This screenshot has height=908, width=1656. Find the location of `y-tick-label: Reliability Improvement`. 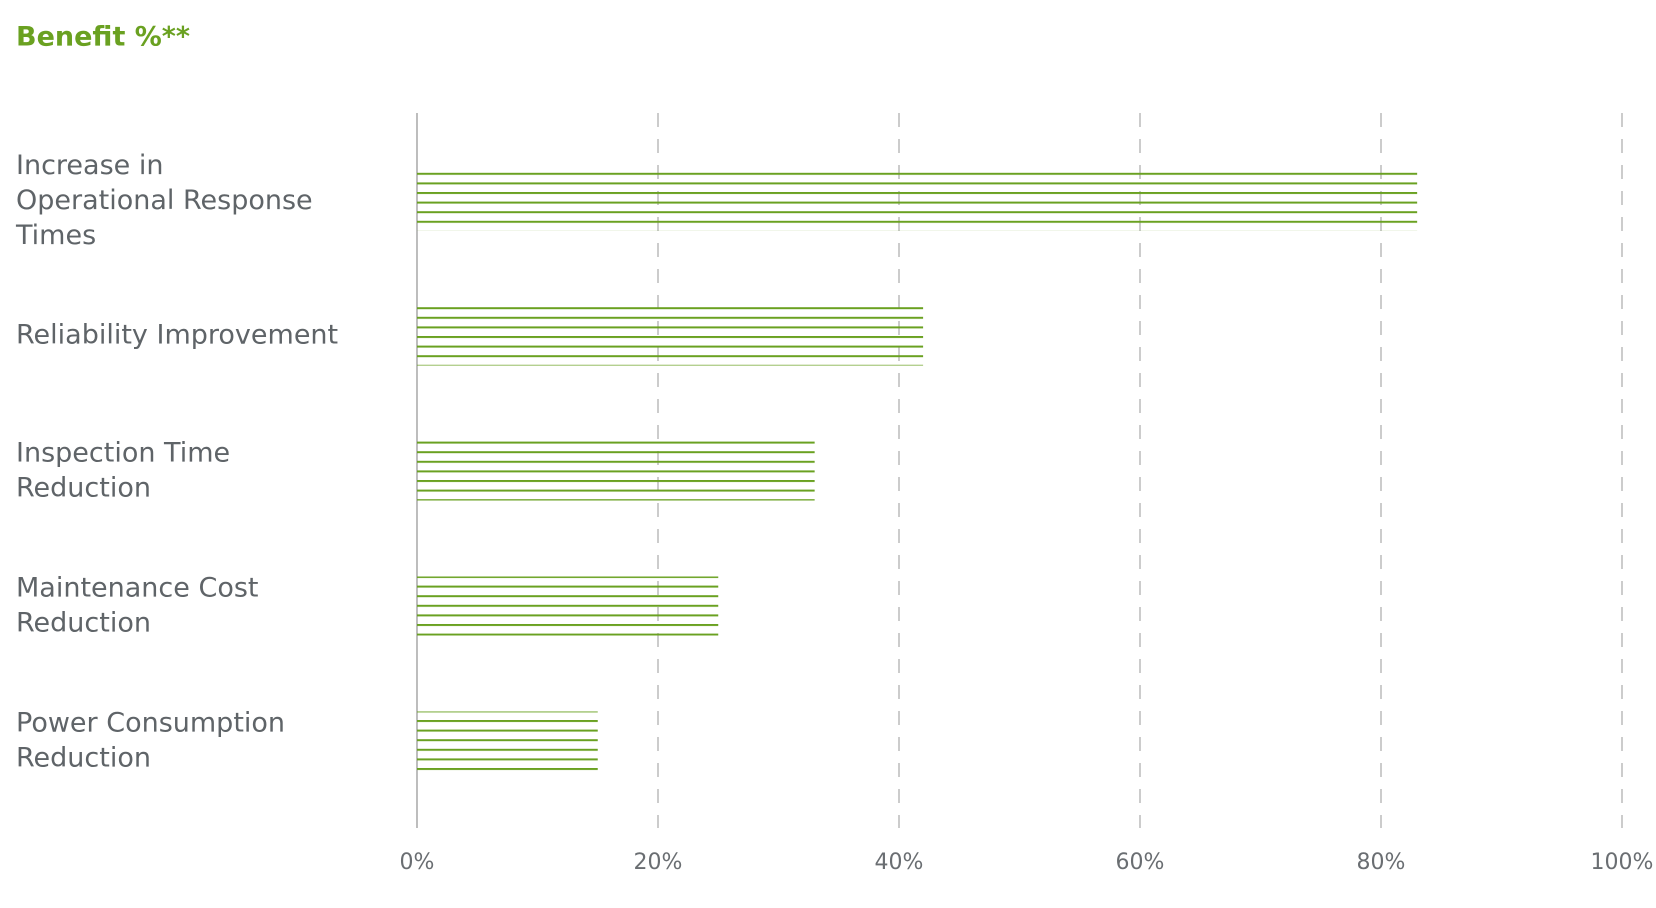

y-tick-label: Reliability Improvement is located at coordinates (177, 335).